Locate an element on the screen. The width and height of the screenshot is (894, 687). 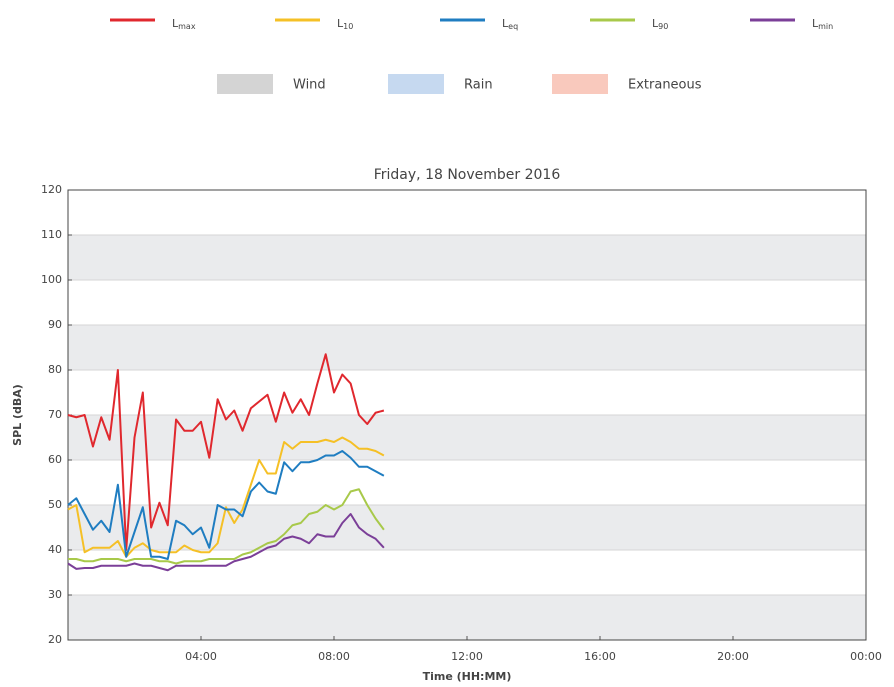
x-tick-label: 04:00 is located at coordinates (201, 656).